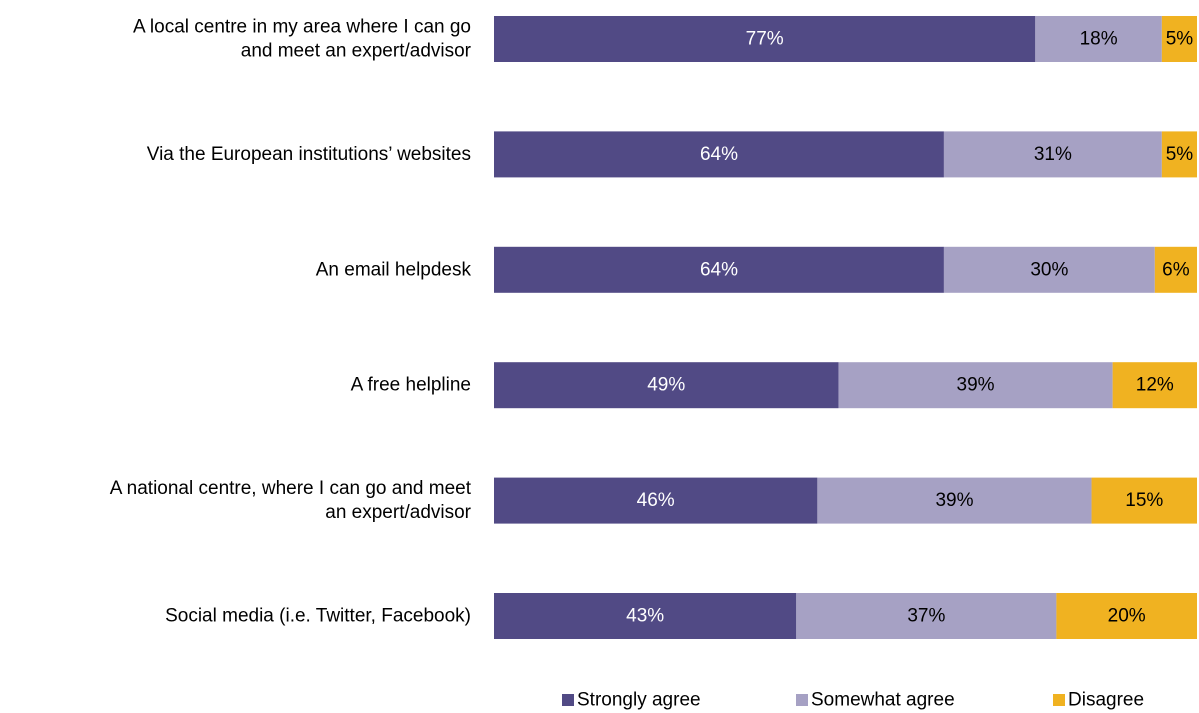 The width and height of the screenshot is (1199, 713). I want to click on data-label-disagree: 20%, so click(1127, 616).